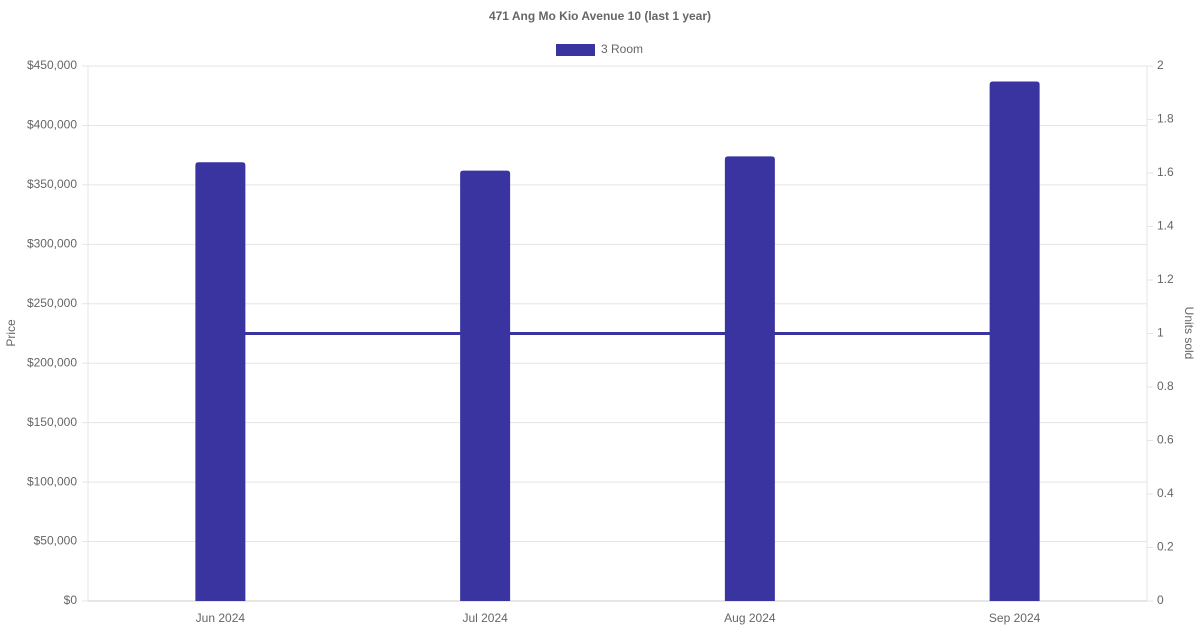 The image size is (1200, 630). Describe the element at coordinates (71, 600) in the screenshot. I see `y-tick-label: $0` at that location.